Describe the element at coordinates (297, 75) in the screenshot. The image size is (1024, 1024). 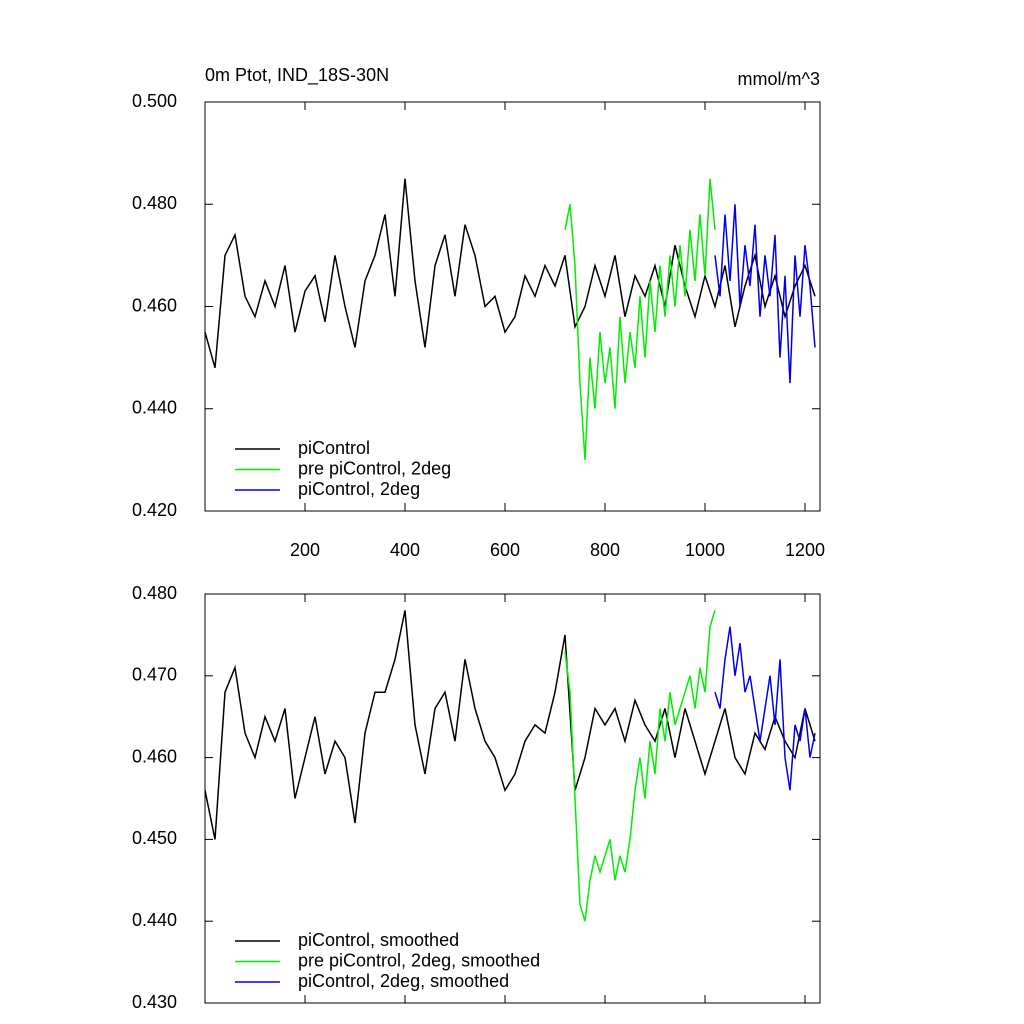
I see `chart-title: 0m Ptot, IND_18S-30N` at that location.